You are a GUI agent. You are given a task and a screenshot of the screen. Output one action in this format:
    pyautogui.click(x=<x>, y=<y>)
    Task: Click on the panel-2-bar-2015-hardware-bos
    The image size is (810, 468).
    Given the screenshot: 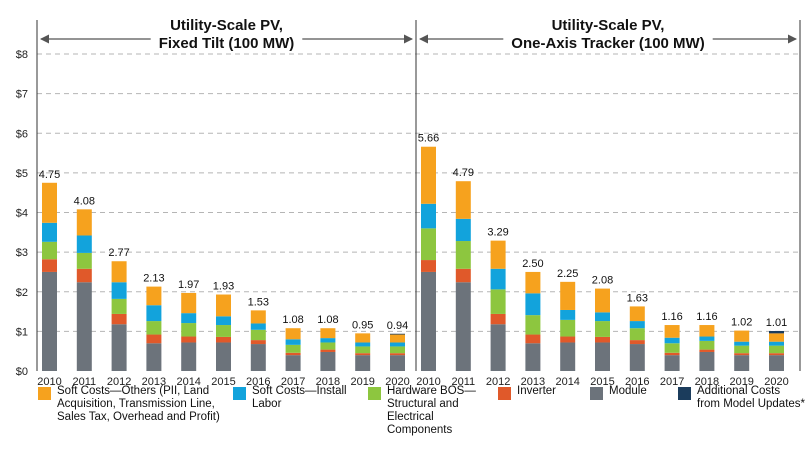 What is the action you would take?
    pyautogui.click(x=602, y=329)
    